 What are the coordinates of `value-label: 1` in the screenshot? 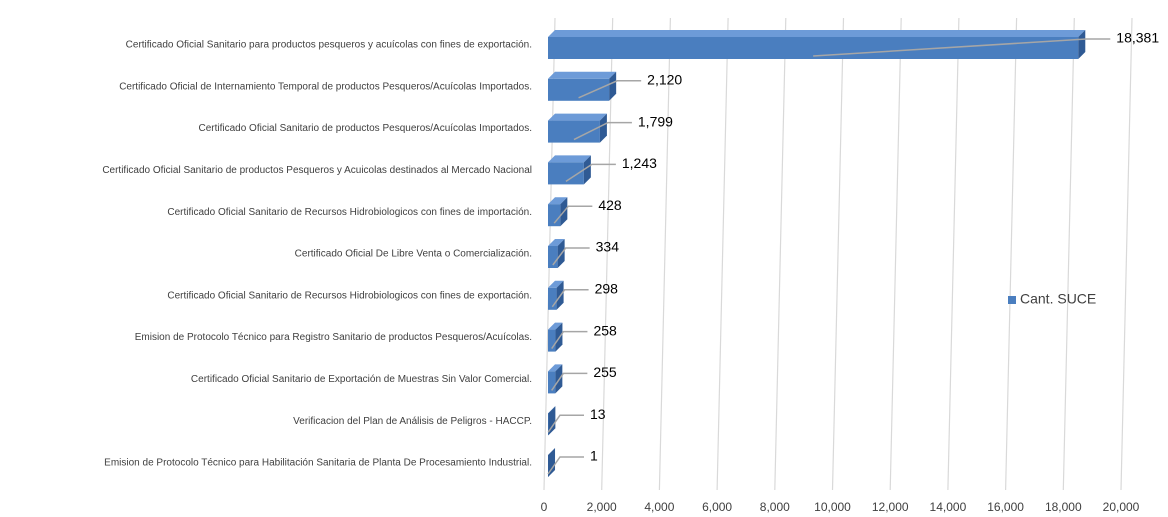 It's located at (594, 456).